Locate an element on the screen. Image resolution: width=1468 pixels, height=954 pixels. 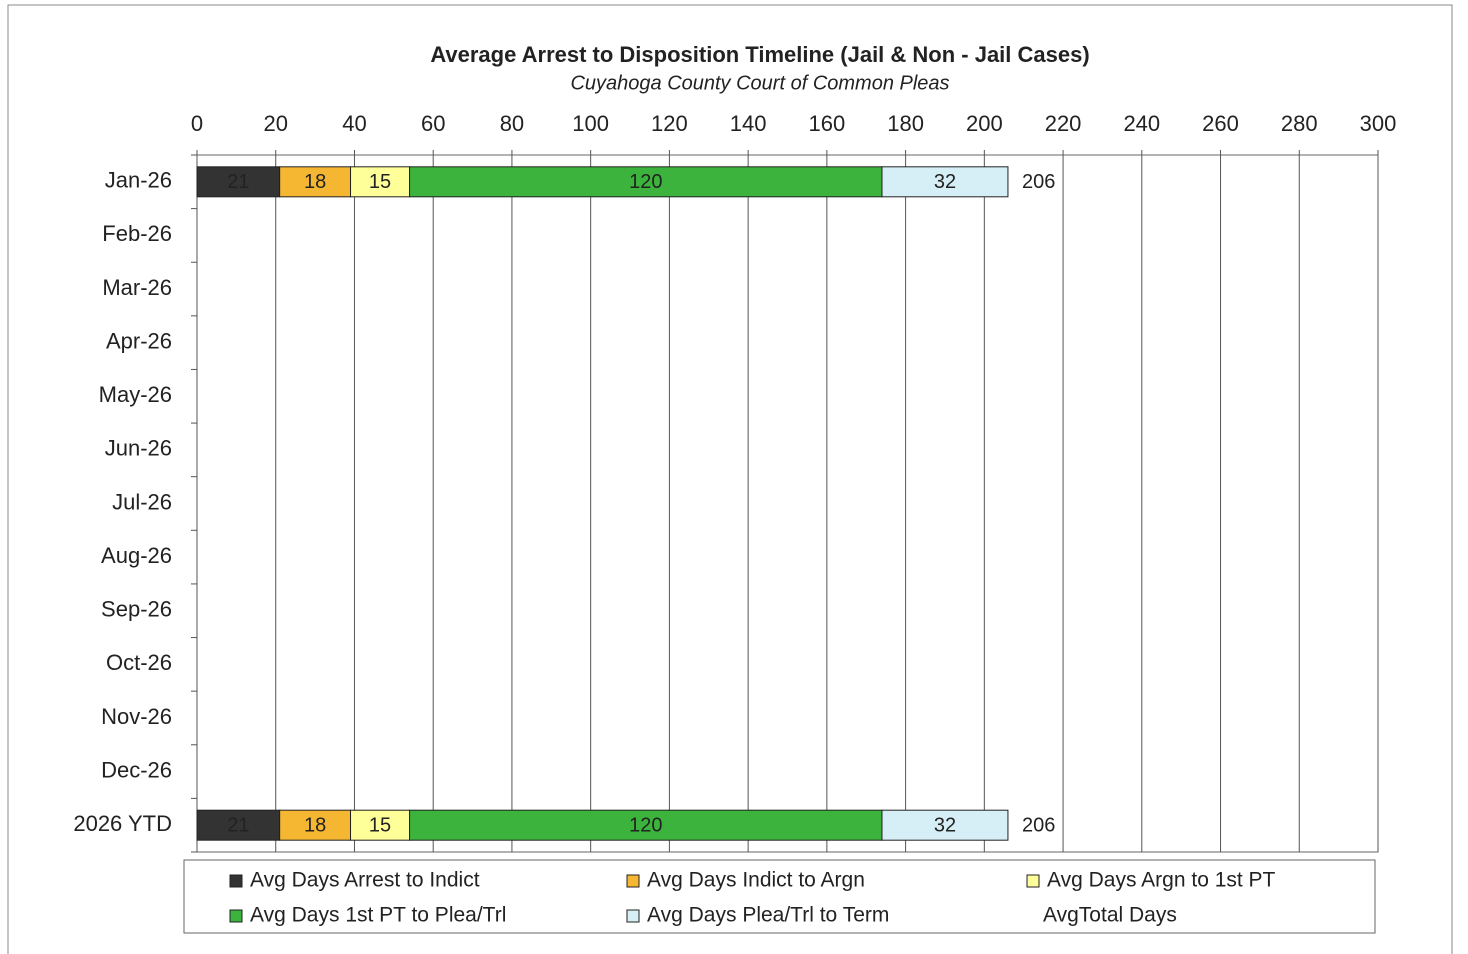
x-tick-label: 280 is located at coordinates (1299, 123).